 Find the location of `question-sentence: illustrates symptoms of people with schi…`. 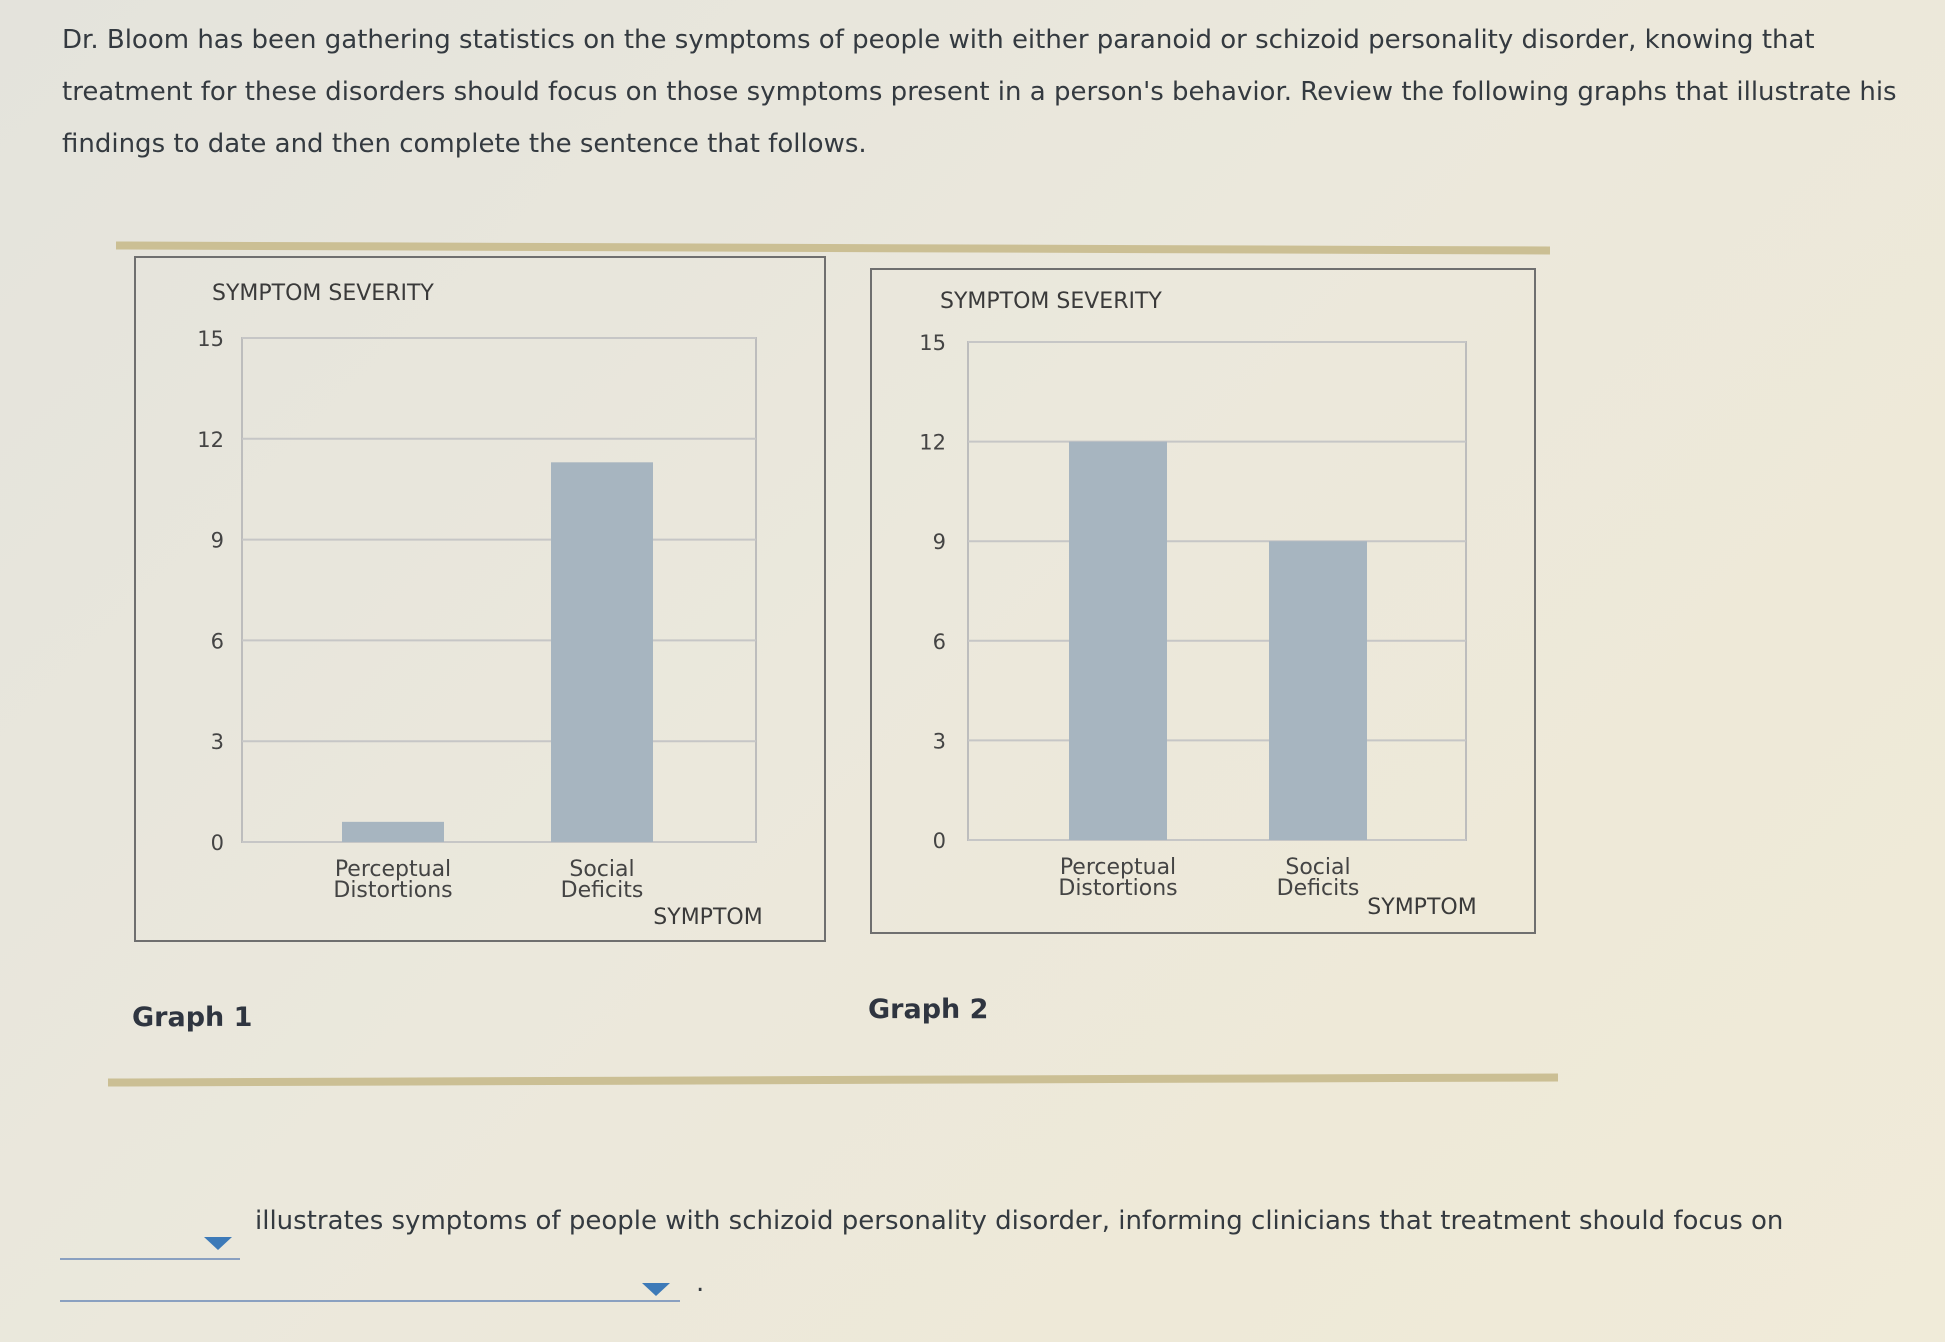

question-sentence: illustrates symptoms of people with schi… is located at coordinates (1019, 1221).